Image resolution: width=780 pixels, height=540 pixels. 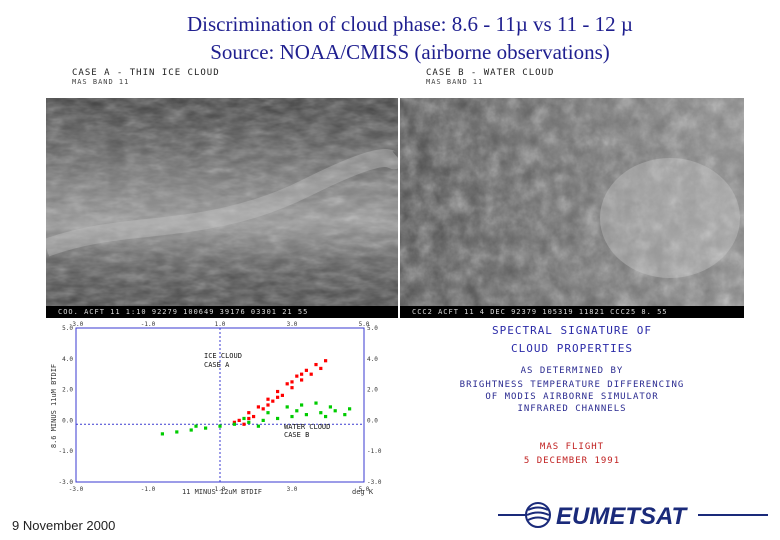 What do you see at coordinates (572, 447) in the screenshot?
I see `signature-flight: MAS FLIGHT` at bounding box center [572, 447].